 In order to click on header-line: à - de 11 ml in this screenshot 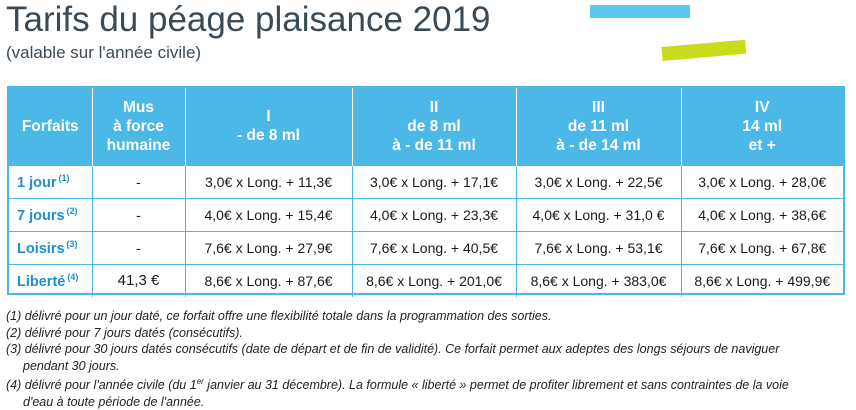, I will do `click(434, 145)`.